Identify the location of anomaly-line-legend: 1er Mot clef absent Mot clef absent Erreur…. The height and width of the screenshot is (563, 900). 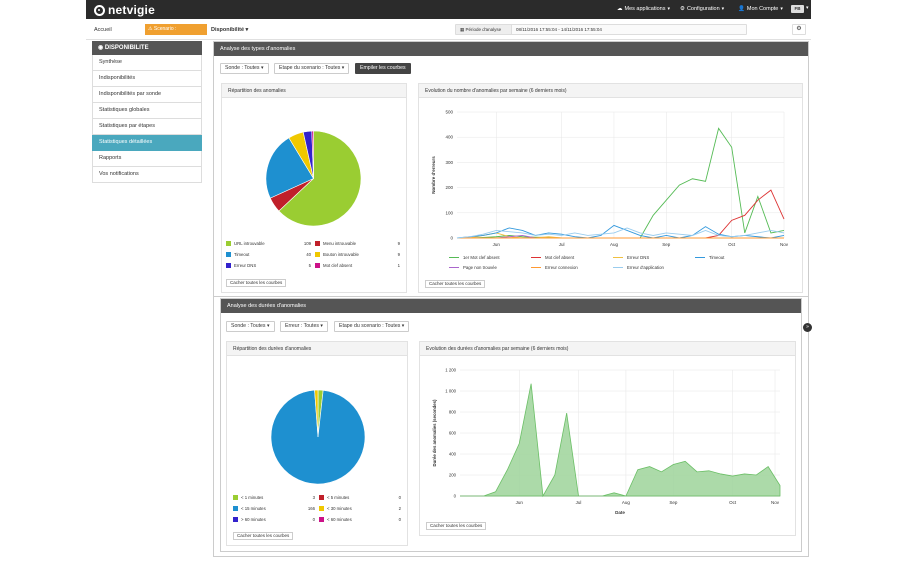
(624, 265).